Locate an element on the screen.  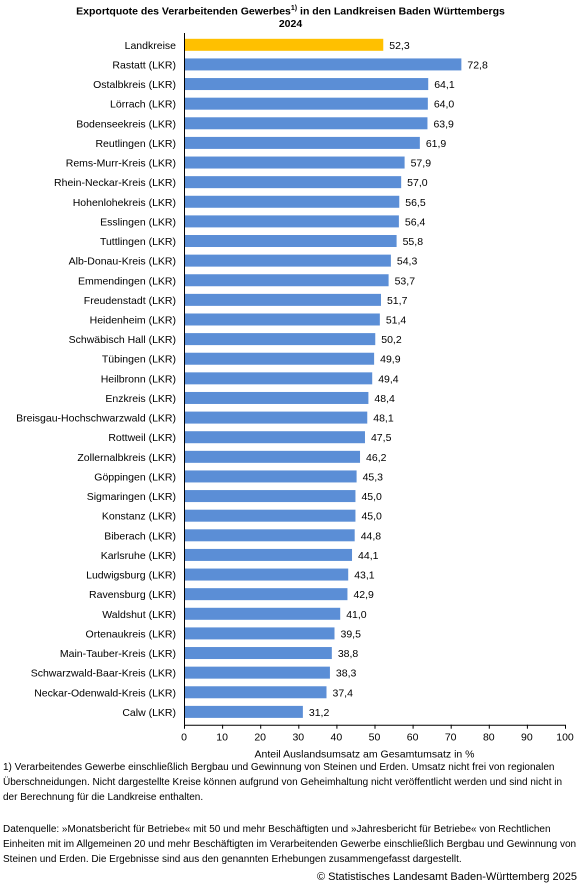
category-label: Tuttlingen (LKR) is located at coordinates (138, 242).